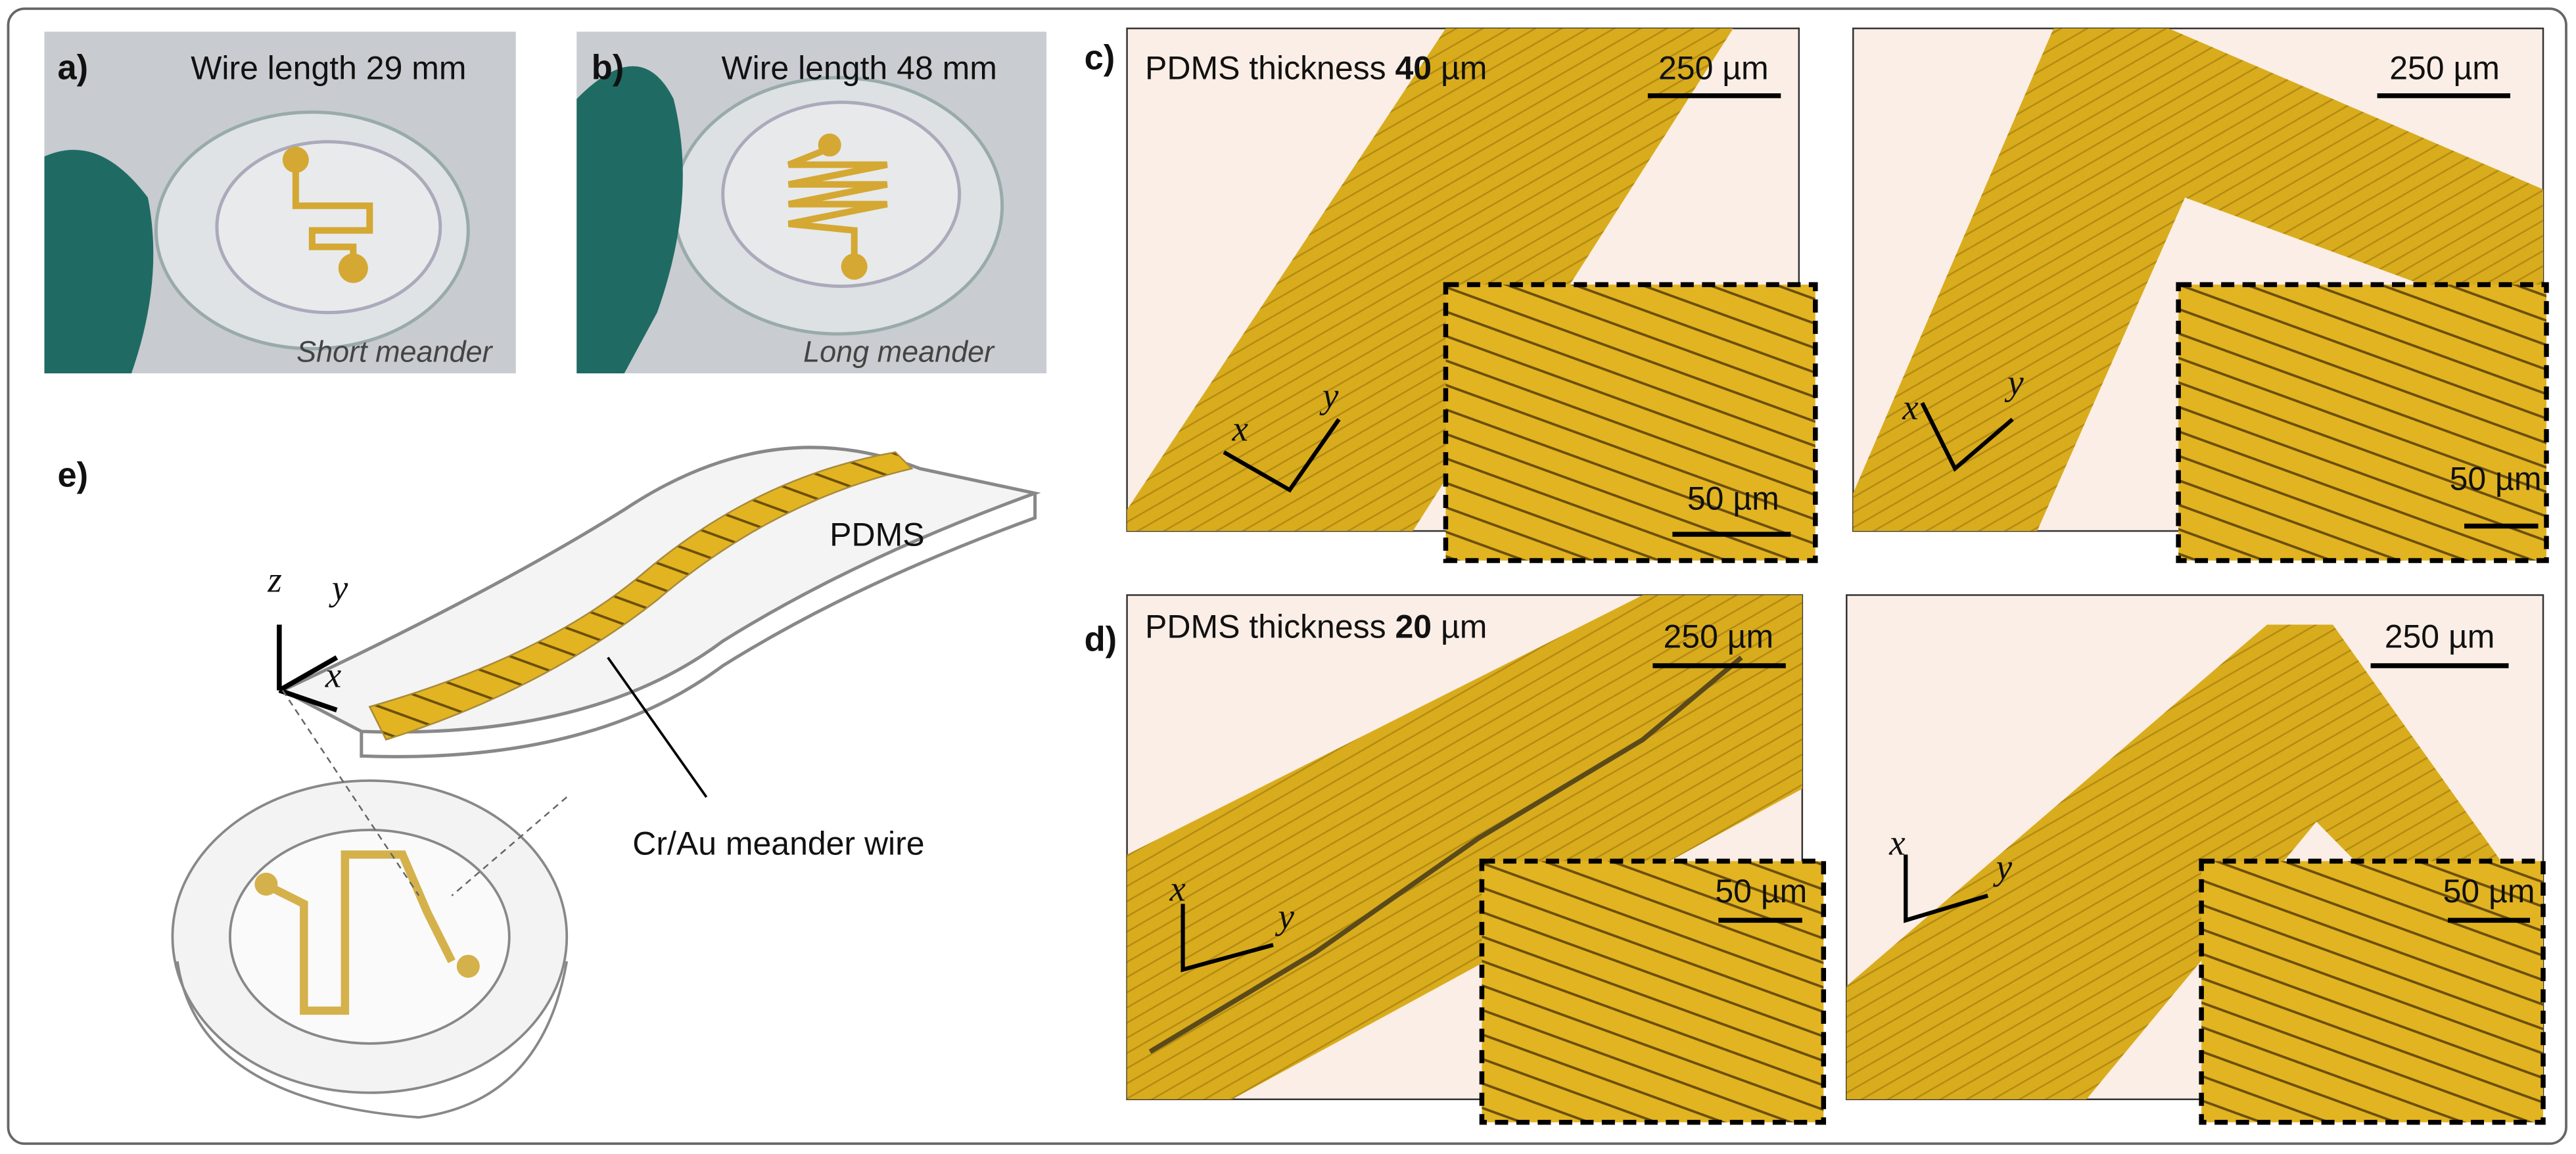  What do you see at coordinates (72, 475) in the screenshot?
I see `label: e)` at bounding box center [72, 475].